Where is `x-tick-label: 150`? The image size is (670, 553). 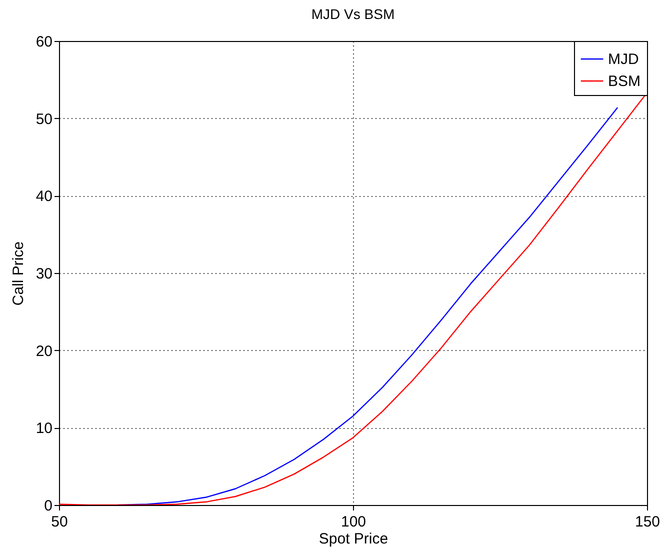
x-tick-label: 150 is located at coordinates (647, 522).